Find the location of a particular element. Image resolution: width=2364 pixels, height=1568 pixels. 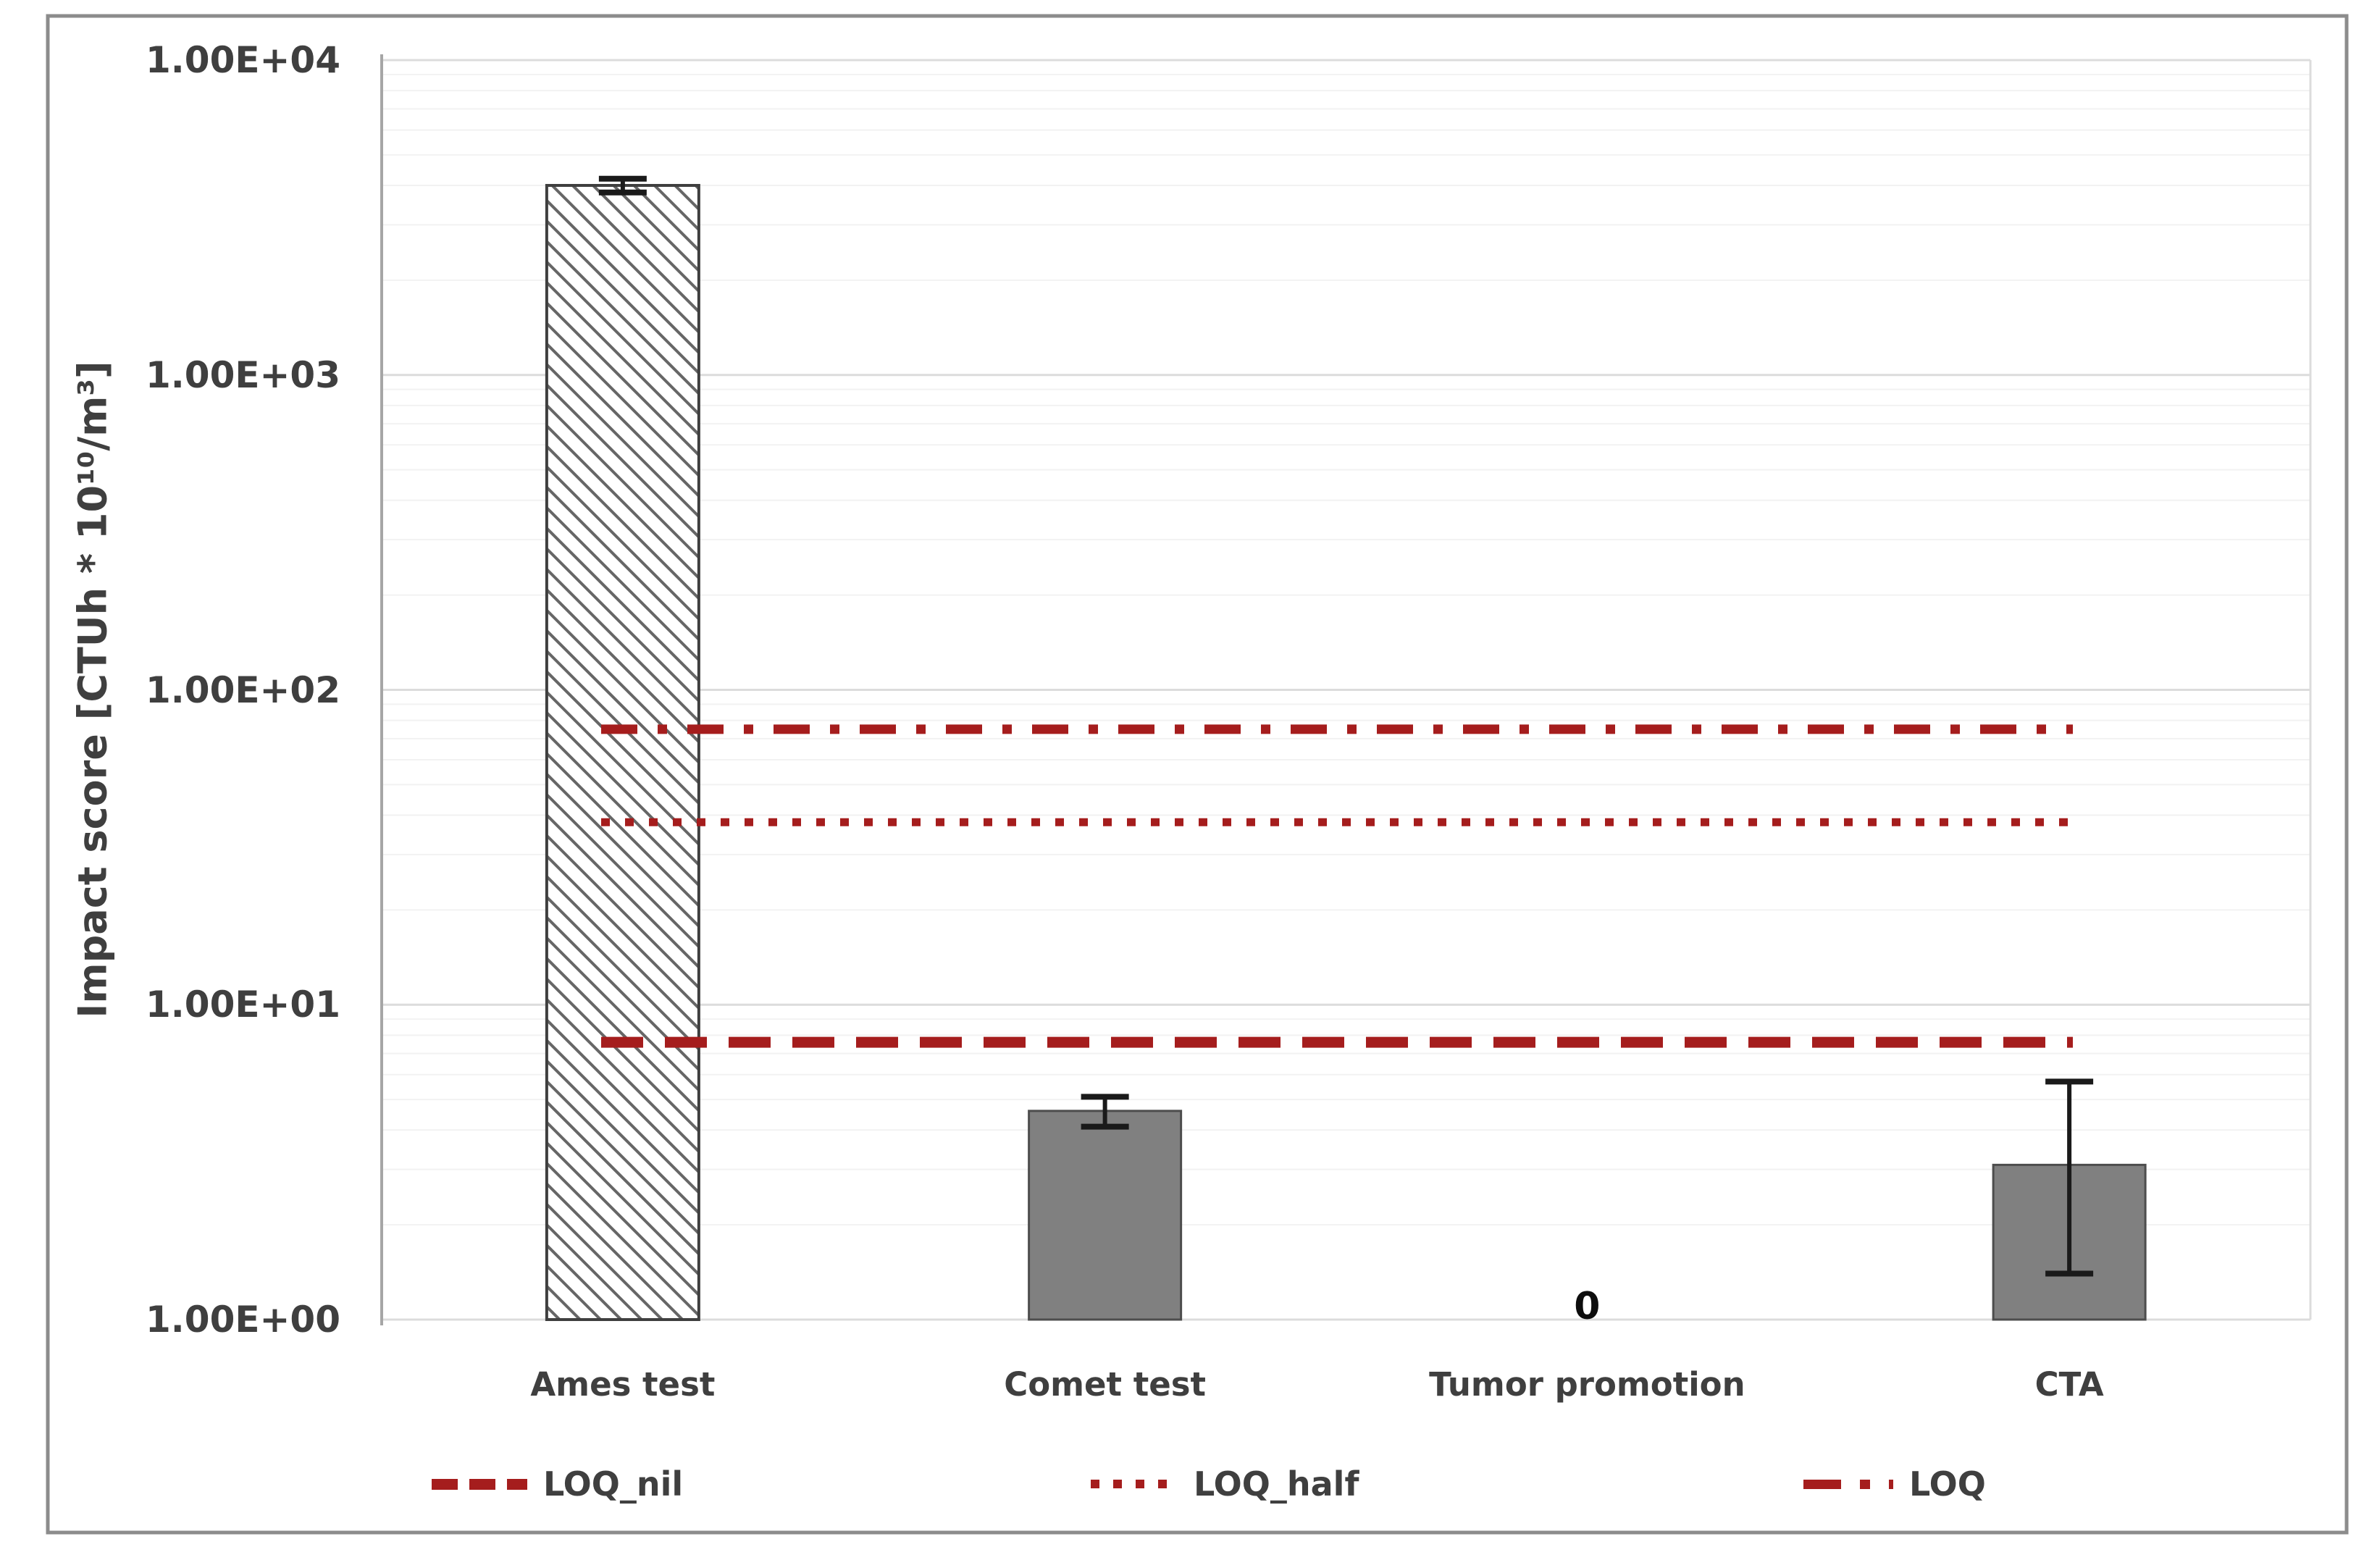

legend-label: LOQ is located at coordinates (1947, 1484).